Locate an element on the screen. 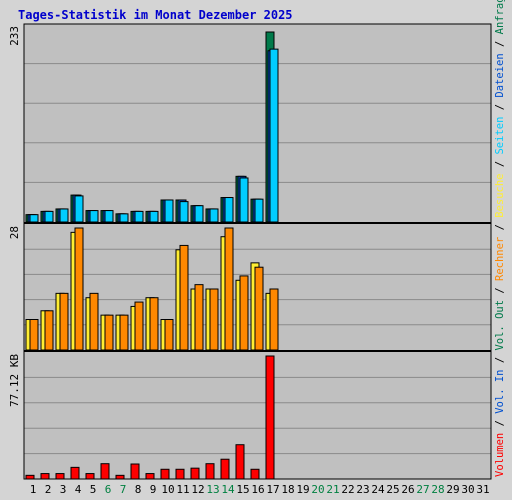 Image resolution: width=512 pixels, height=500 pixels. chart-title: Tages-Statistik im Monat Dezember 2025 is located at coordinates (155, 15).